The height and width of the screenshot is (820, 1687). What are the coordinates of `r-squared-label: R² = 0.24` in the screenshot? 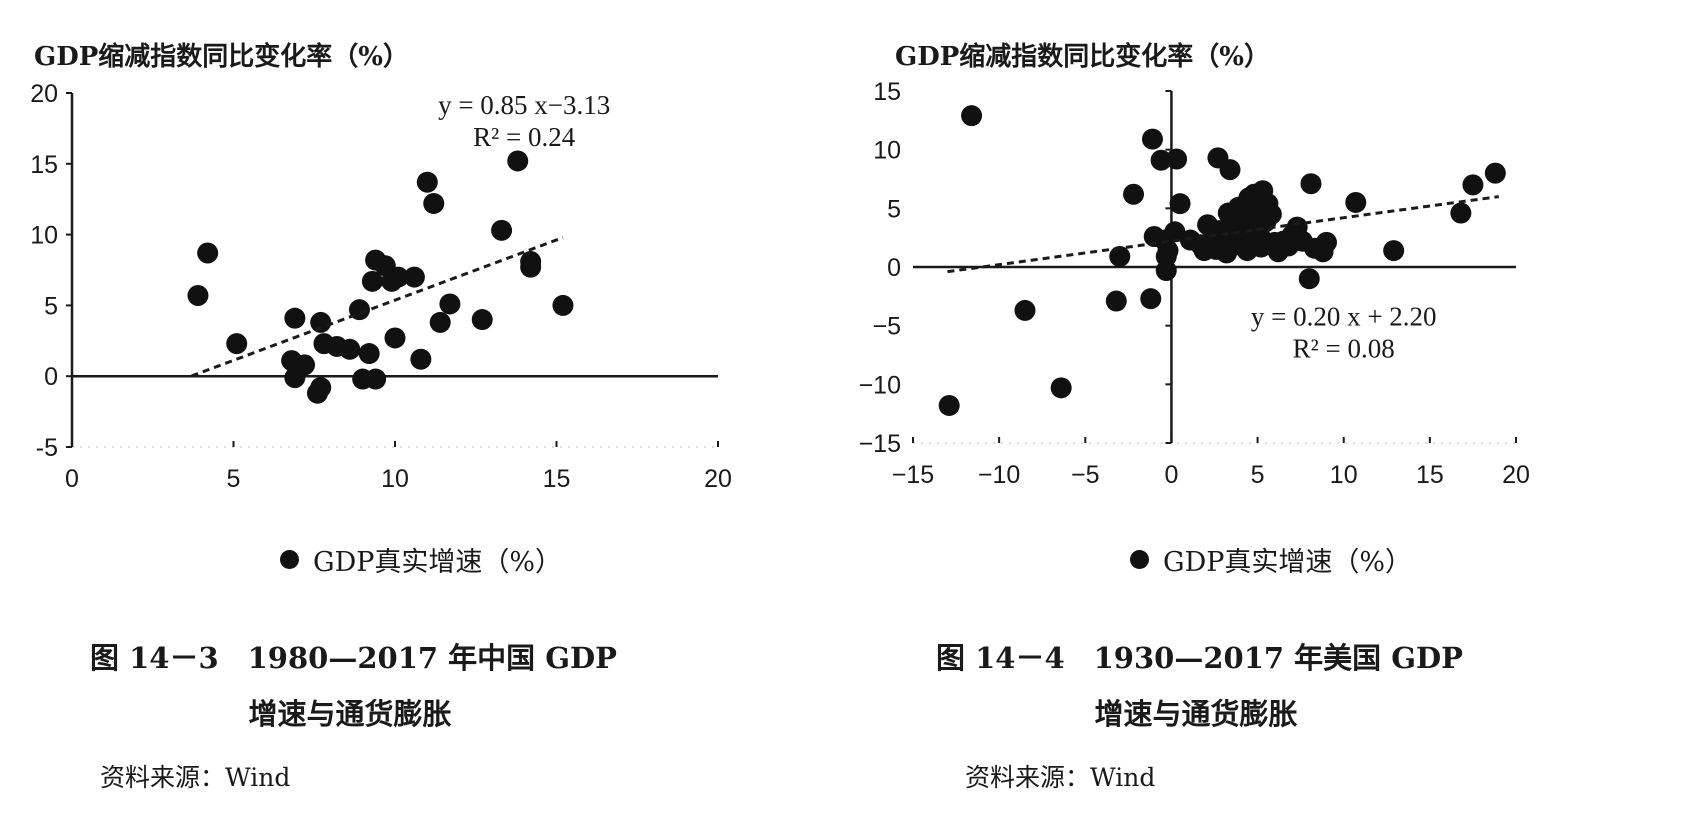 It's located at (524, 137).